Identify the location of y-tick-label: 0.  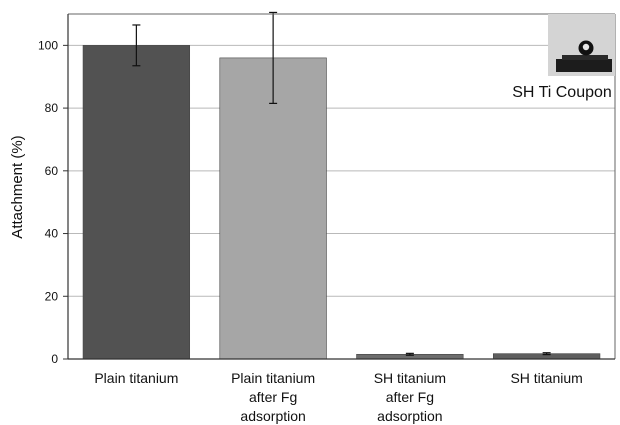
(54, 359).